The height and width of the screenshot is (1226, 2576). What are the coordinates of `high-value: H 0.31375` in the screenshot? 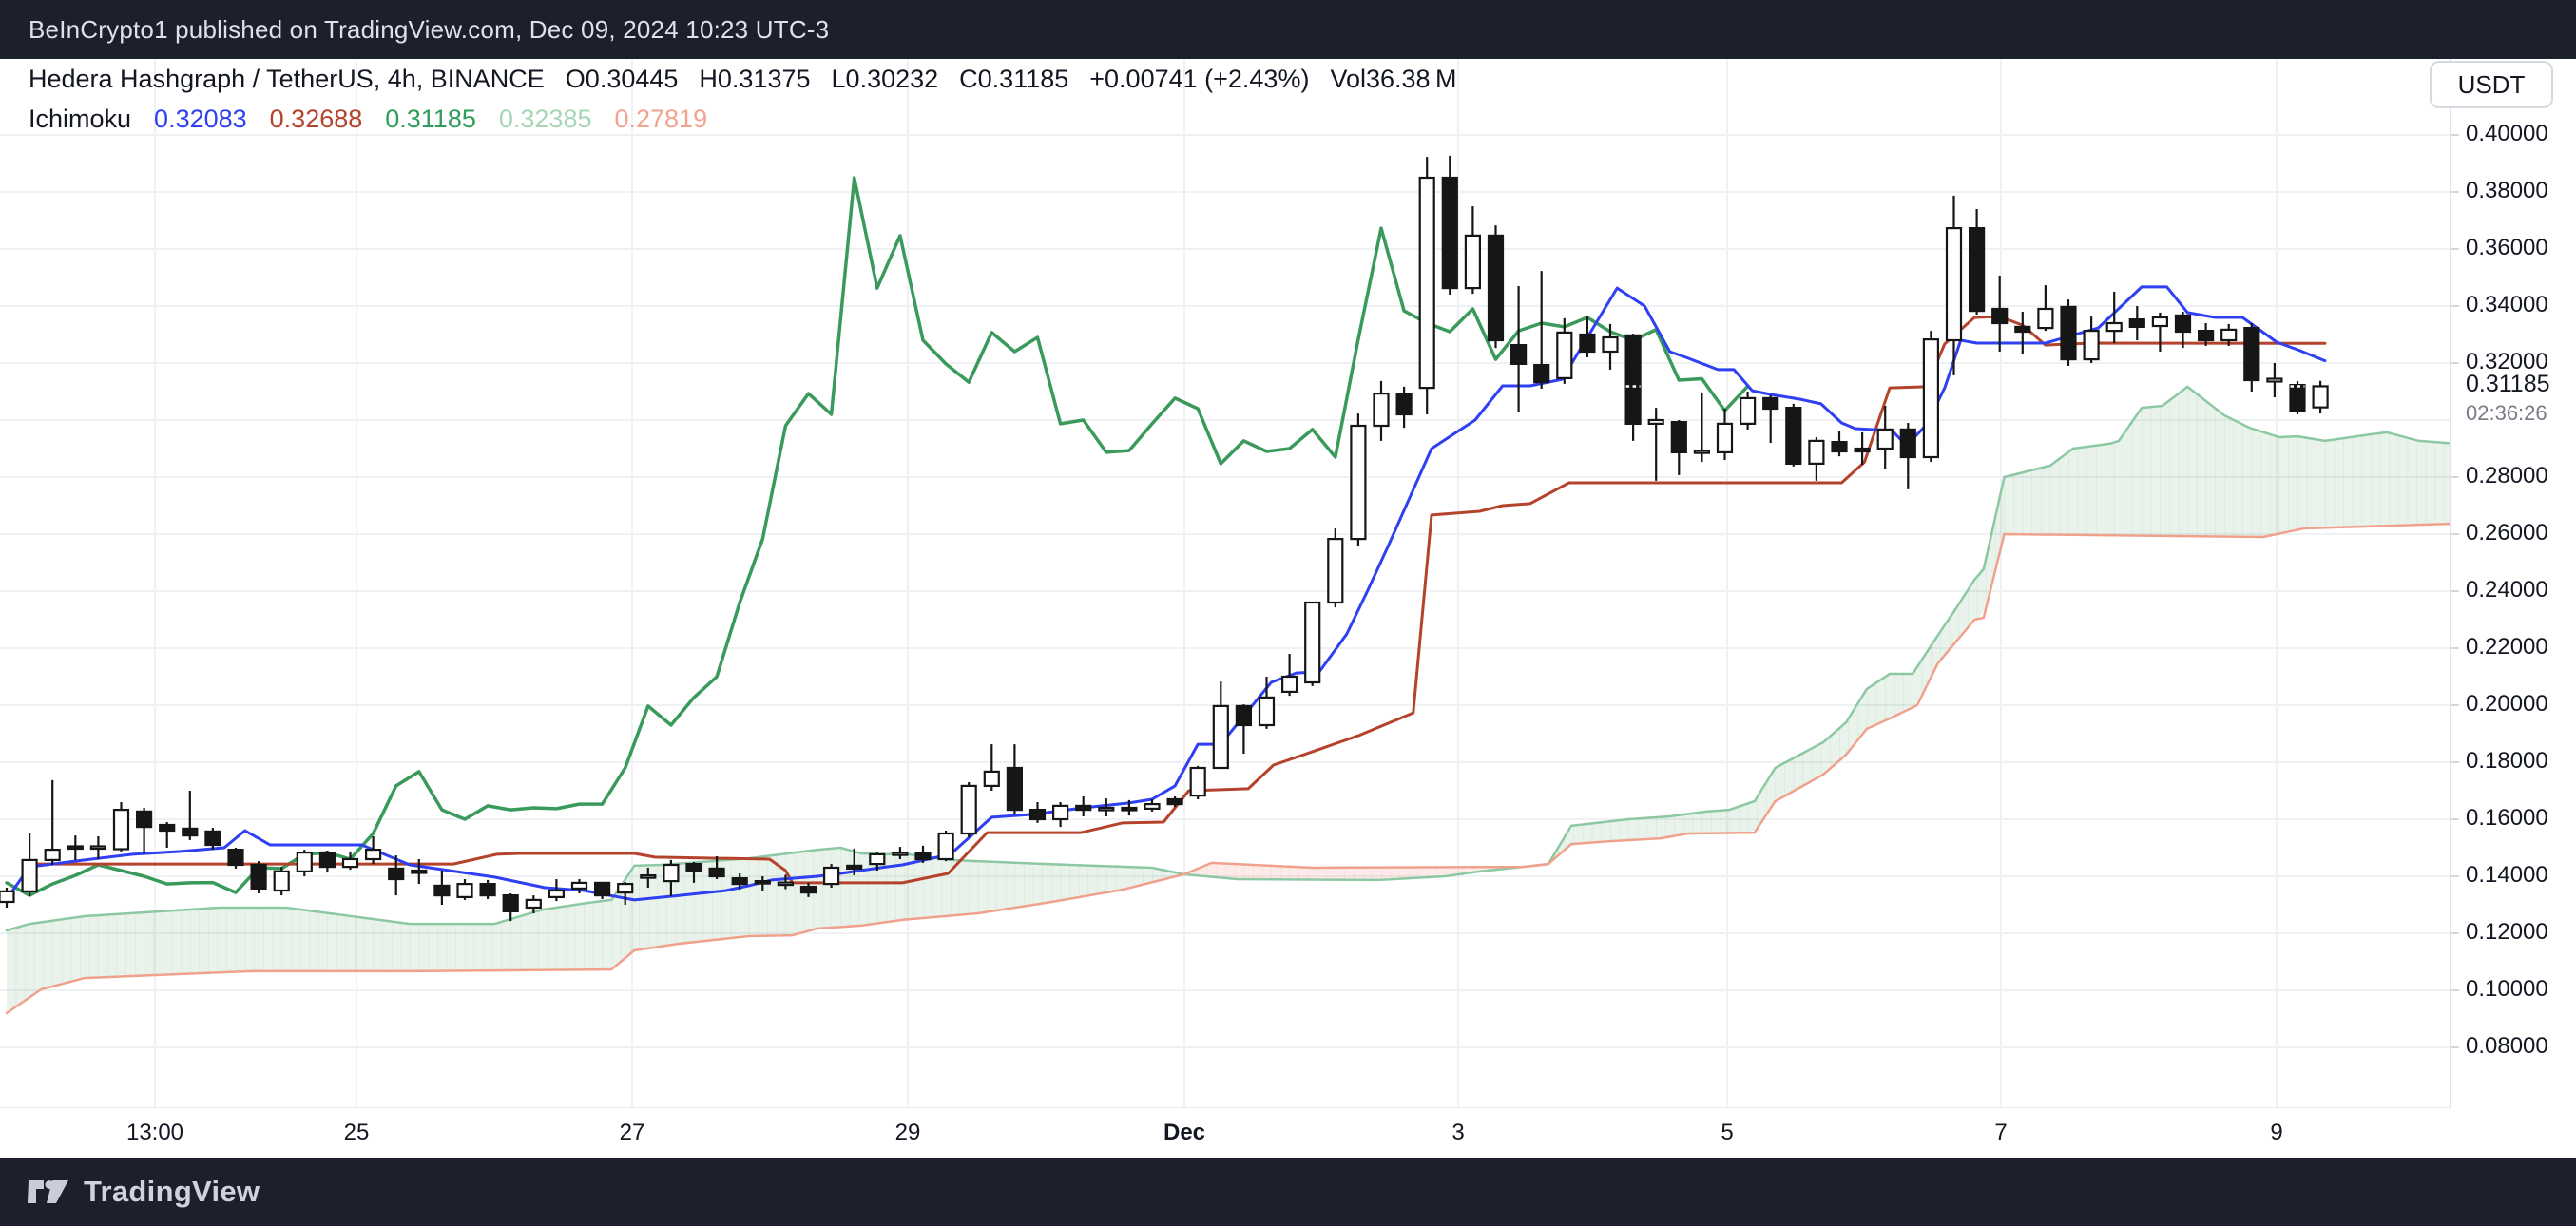 It's located at (755, 79).